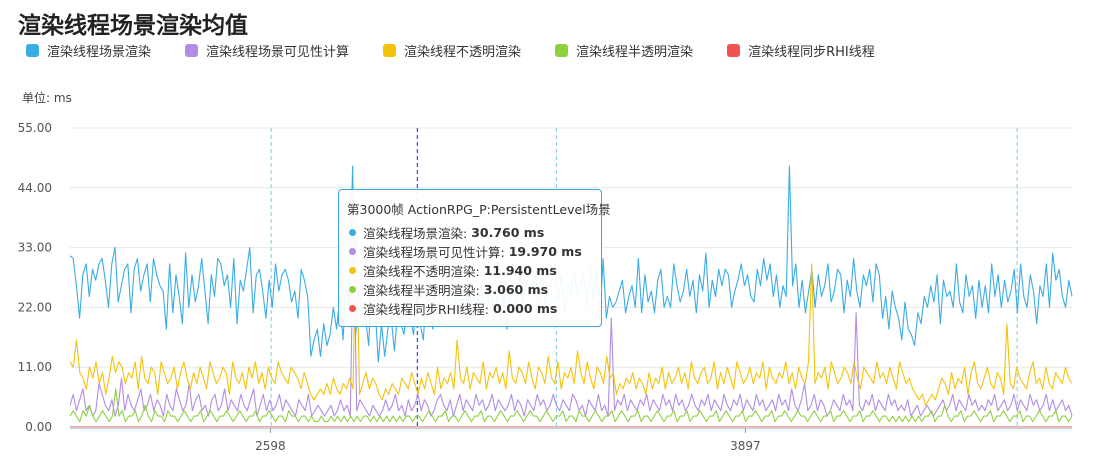 The image size is (1105, 470). What do you see at coordinates (545, 251) in the screenshot?
I see `tooltip-value: 19.970 ms` at bounding box center [545, 251].